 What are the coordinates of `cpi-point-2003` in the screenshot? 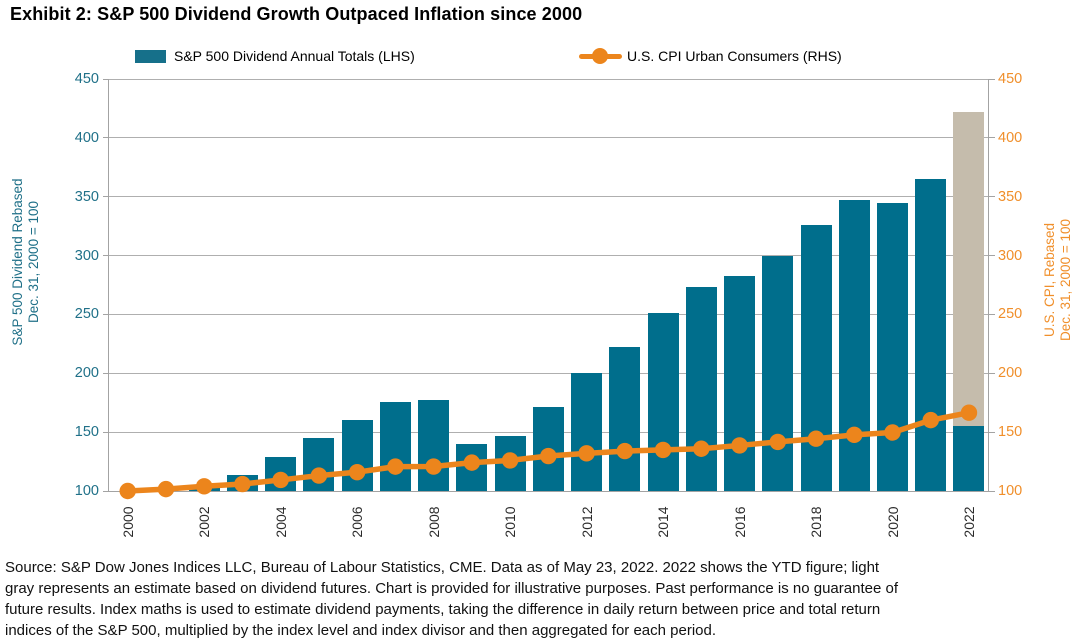 It's located at (242, 484).